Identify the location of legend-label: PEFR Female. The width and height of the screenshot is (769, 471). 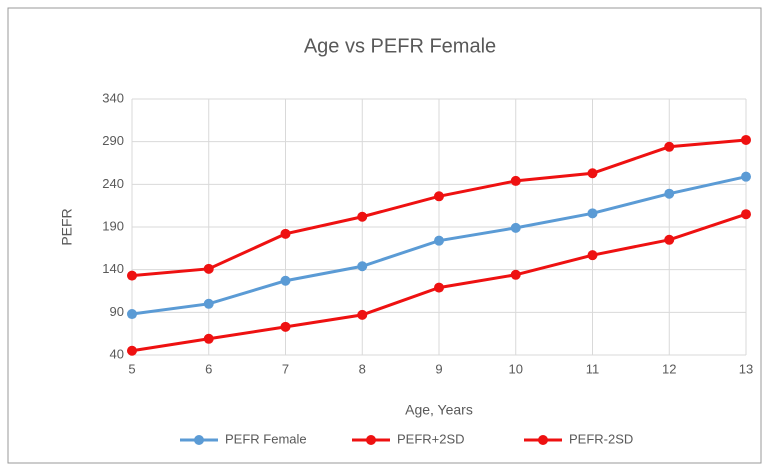
(266, 438).